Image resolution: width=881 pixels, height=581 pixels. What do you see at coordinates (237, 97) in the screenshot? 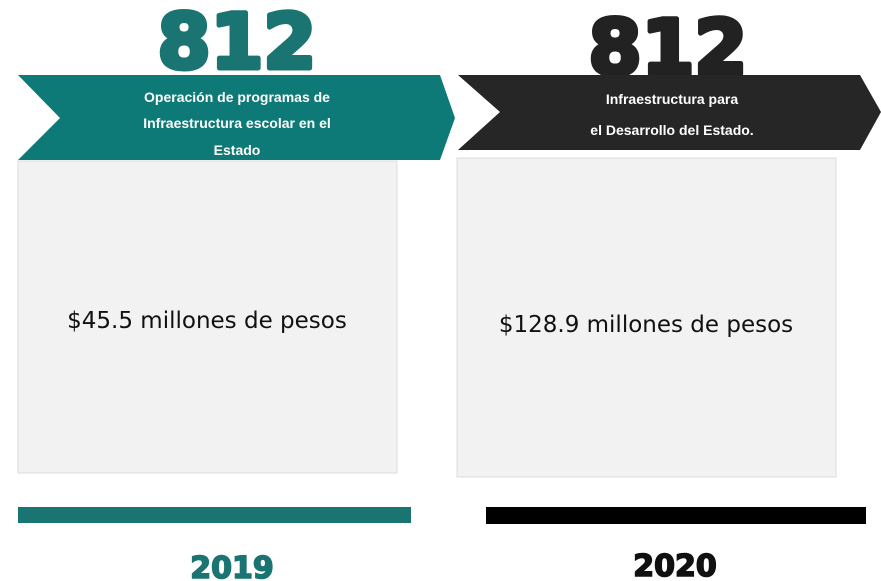
I see `title-line: Operación de programas de` at bounding box center [237, 97].